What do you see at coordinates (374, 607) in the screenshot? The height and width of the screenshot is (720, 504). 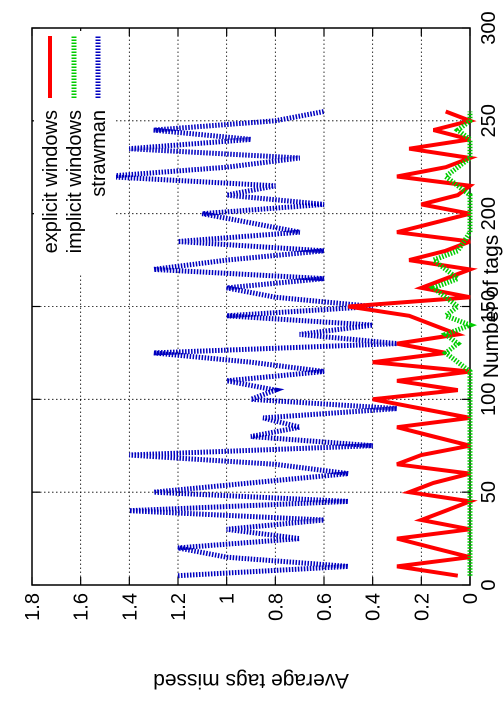 I see `y-tick-label: 0.4` at bounding box center [374, 607].